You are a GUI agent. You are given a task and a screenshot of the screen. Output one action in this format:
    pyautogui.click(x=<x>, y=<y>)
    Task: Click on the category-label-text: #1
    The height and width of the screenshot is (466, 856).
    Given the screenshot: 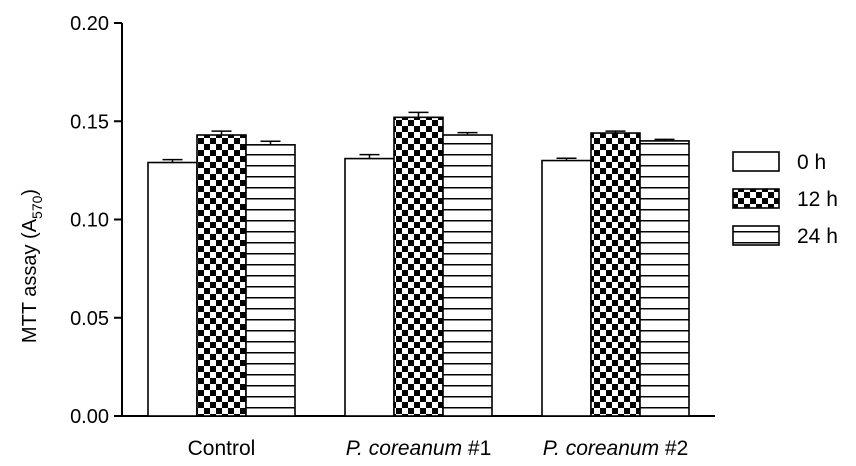 What is the action you would take?
    pyautogui.click(x=476, y=448)
    